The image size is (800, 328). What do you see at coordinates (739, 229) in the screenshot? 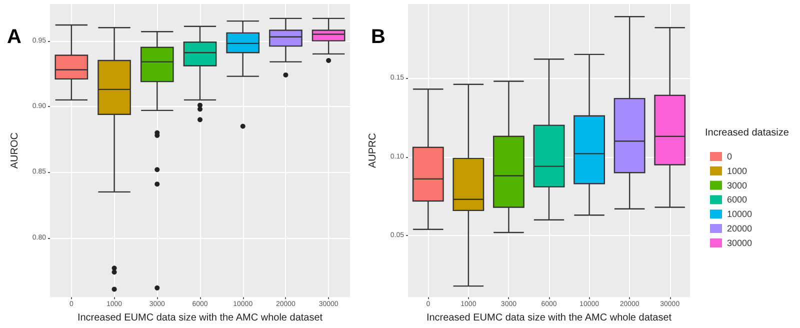
I see `legend-label: 20000` at bounding box center [739, 229].